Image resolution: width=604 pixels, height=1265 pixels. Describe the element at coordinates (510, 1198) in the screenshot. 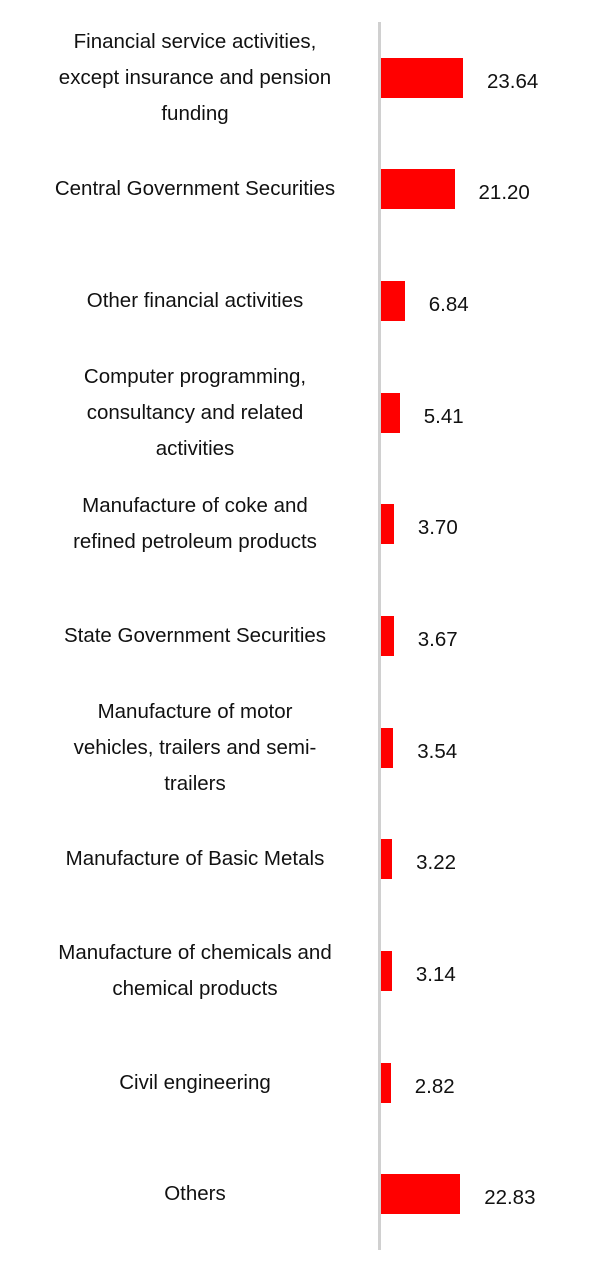

I see `value-label: 22.83` at that location.